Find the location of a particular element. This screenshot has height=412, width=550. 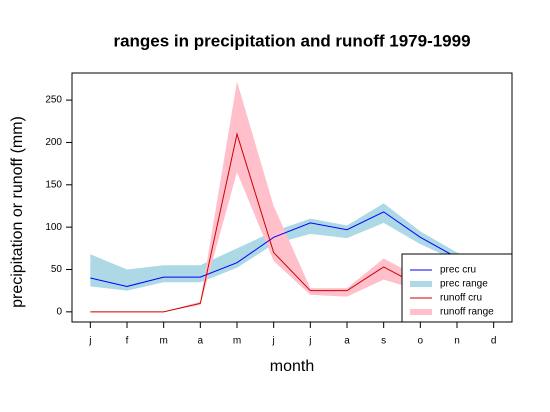

legend-label: prec range is located at coordinates (464, 284).